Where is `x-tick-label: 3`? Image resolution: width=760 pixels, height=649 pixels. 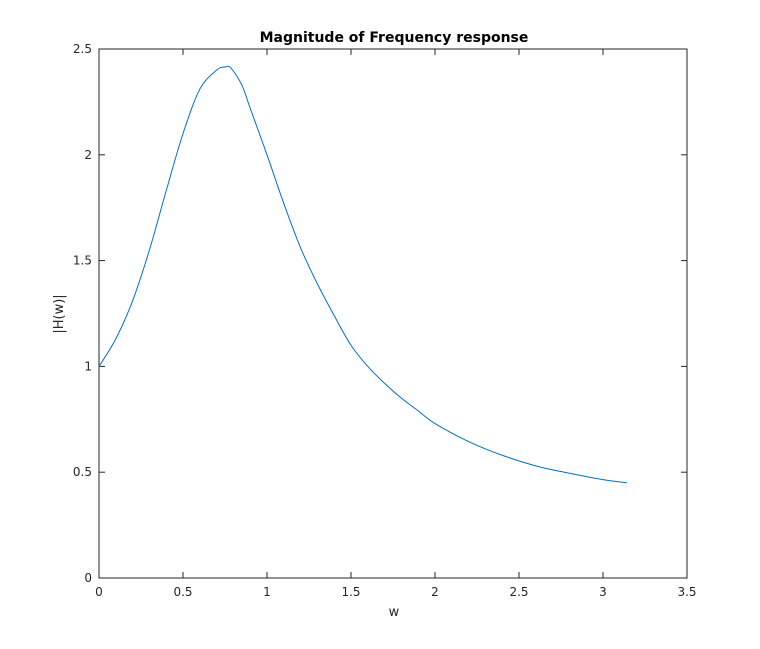
x-tick-label: 3 is located at coordinates (603, 592).